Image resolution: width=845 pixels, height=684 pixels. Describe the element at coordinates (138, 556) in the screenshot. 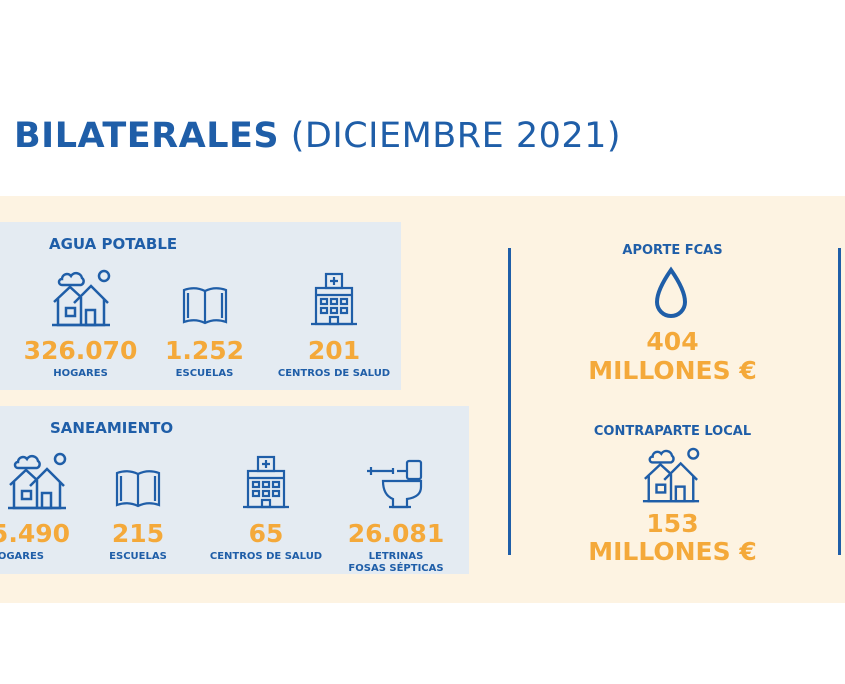

I see `san-escuelas-label: ESCUELAS` at that location.